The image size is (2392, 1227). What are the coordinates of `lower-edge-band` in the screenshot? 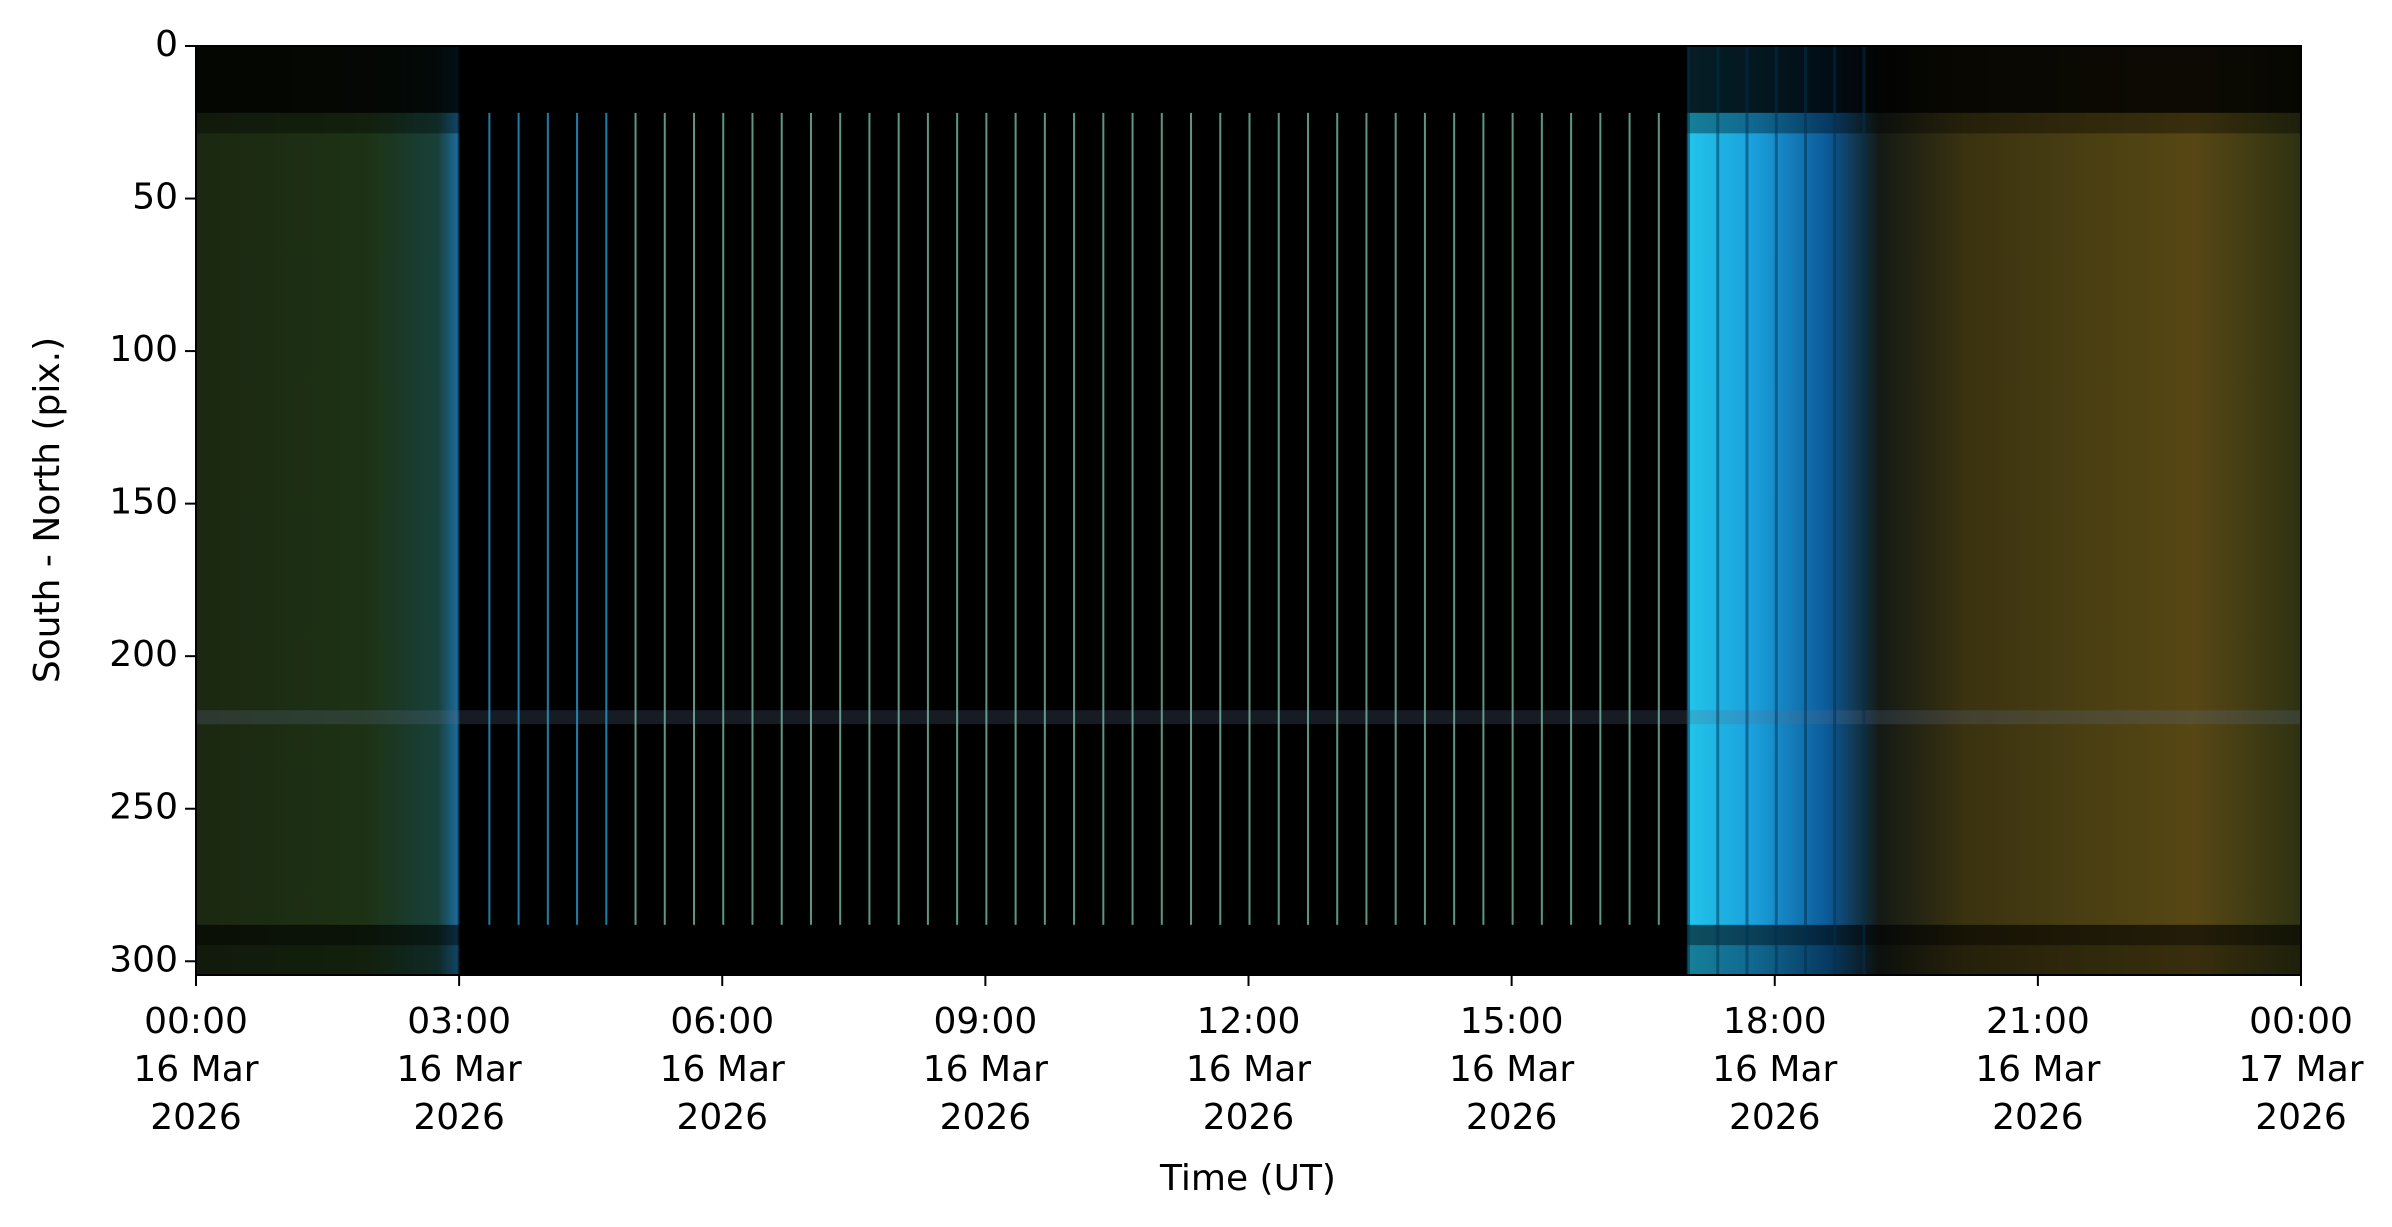 It's located at (1248, 935).